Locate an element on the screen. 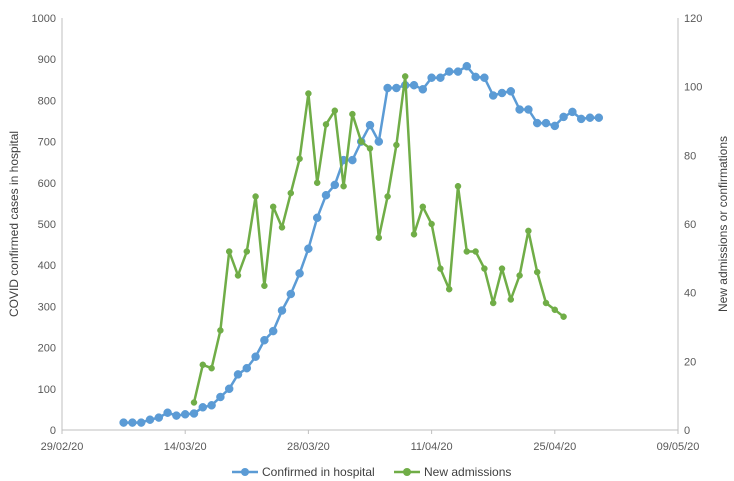 The width and height of the screenshot is (734, 481). right-tick-label: 60 is located at coordinates (690, 225).